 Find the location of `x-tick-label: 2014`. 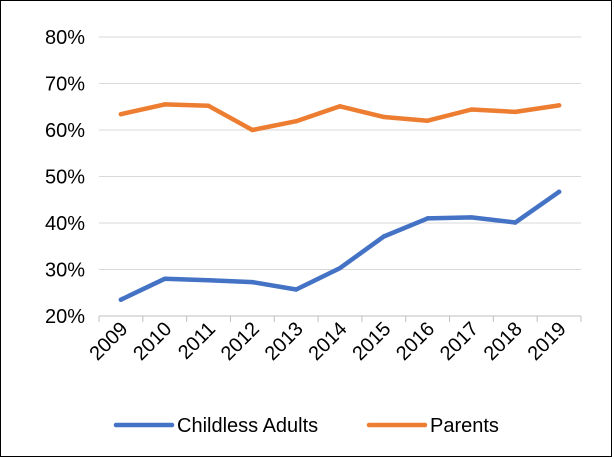

x-tick-label: 2014 is located at coordinates (328, 341).